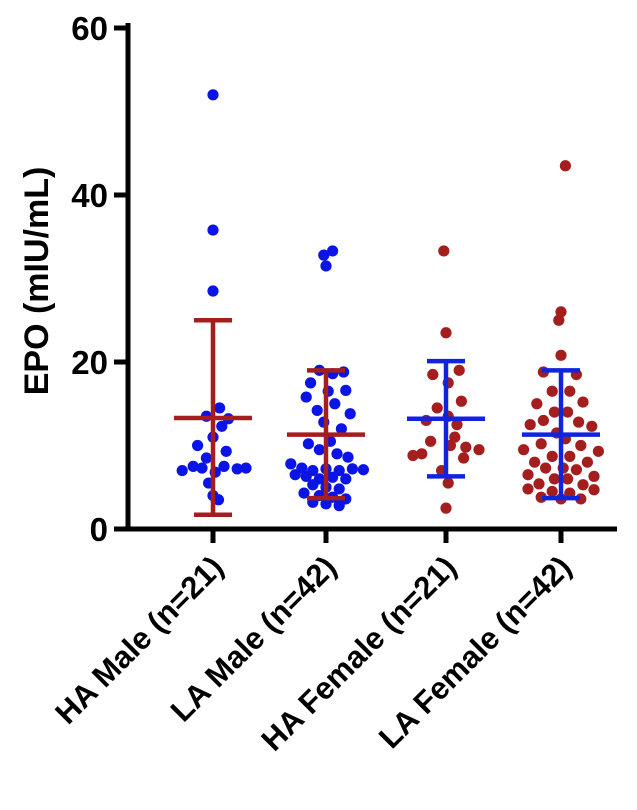 This screenshot has width=637, height=810. Describe the element at coordinates (89, 28) in the screenshot. I see `y-tick-label-60: 60` at that location.